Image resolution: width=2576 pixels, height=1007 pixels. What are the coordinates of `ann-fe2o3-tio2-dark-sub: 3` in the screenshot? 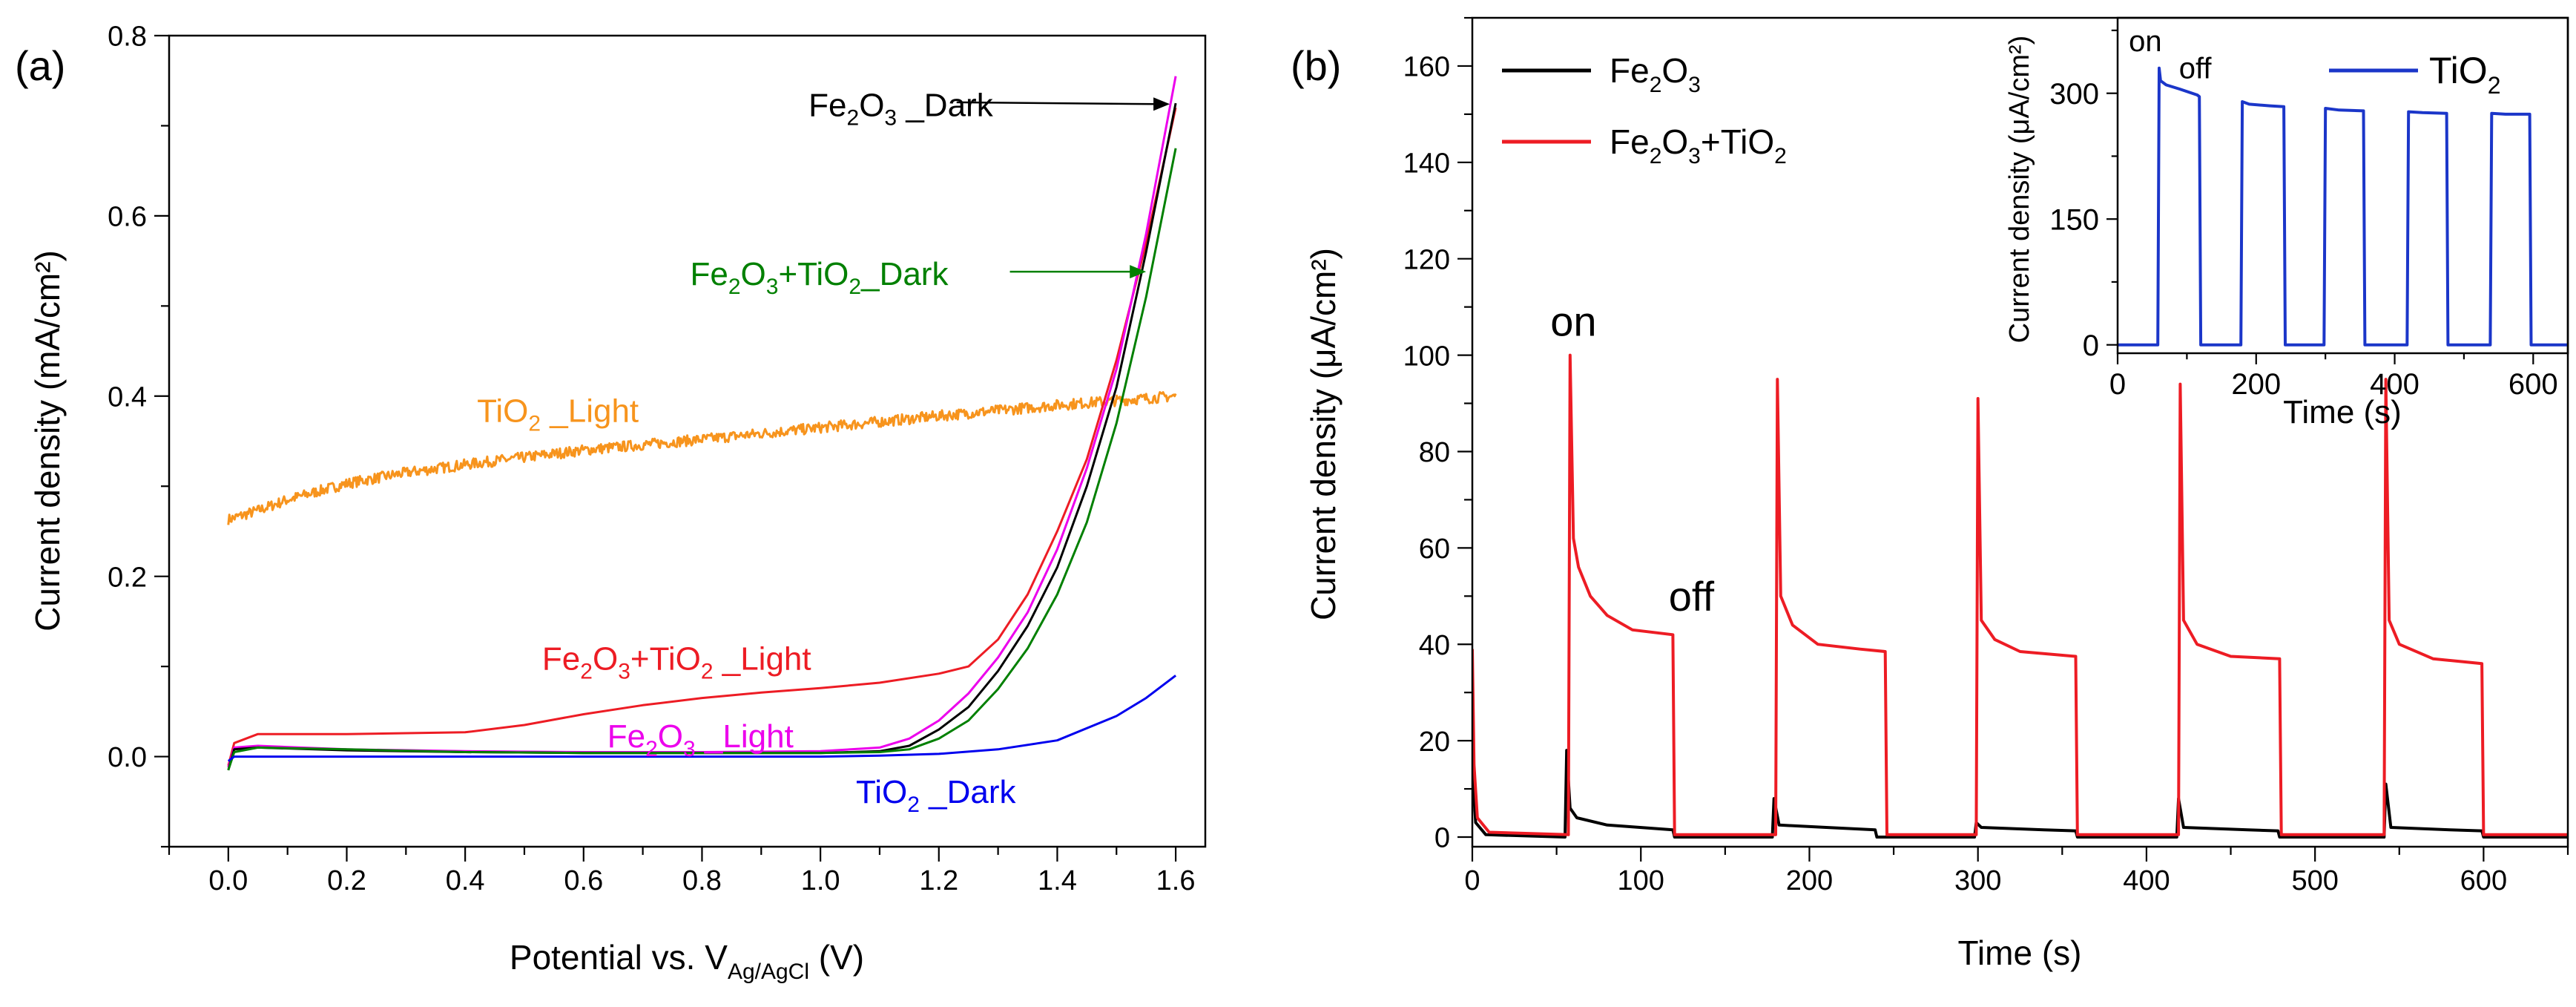 It's located at (773, 287).